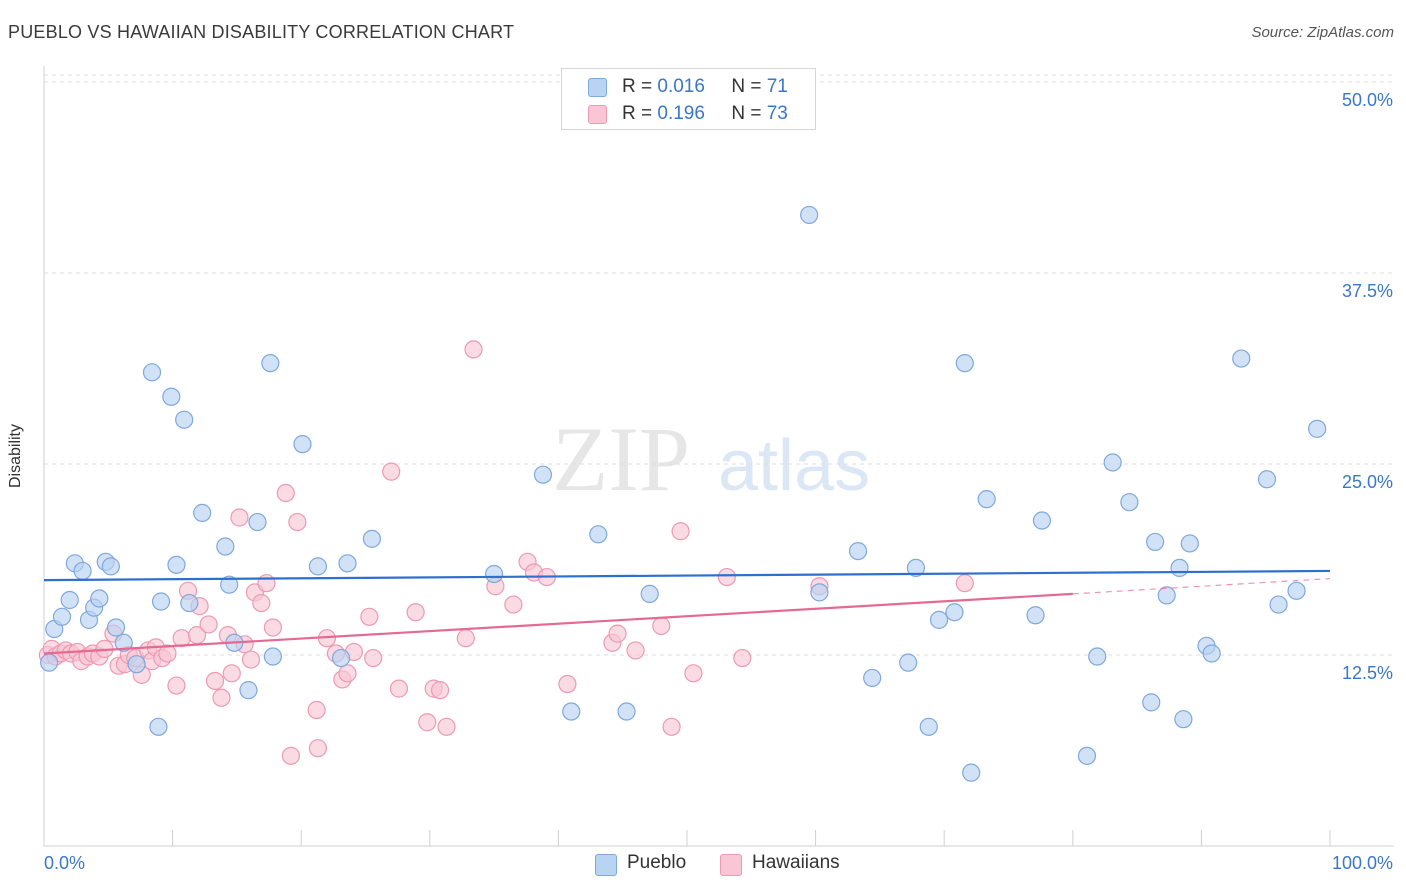  What do you see at coordinates (705, 87) in the screenshot?
I see `legend-pueblo-stats: R = 0.016 N = 71` at bounding box center [705, 87].